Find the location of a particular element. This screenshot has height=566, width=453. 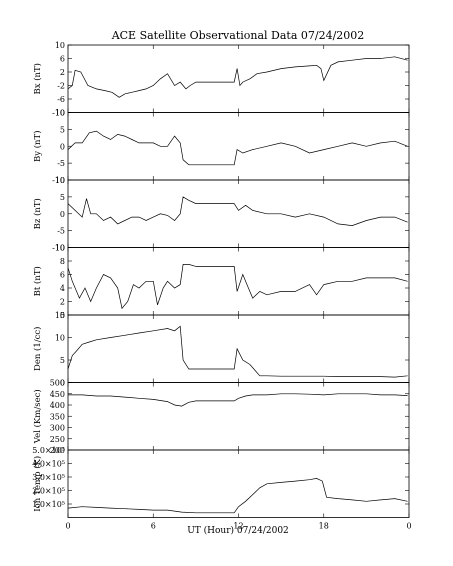

y-axis-label: Vel (Km/sec) is located at coordinates (37, 416).